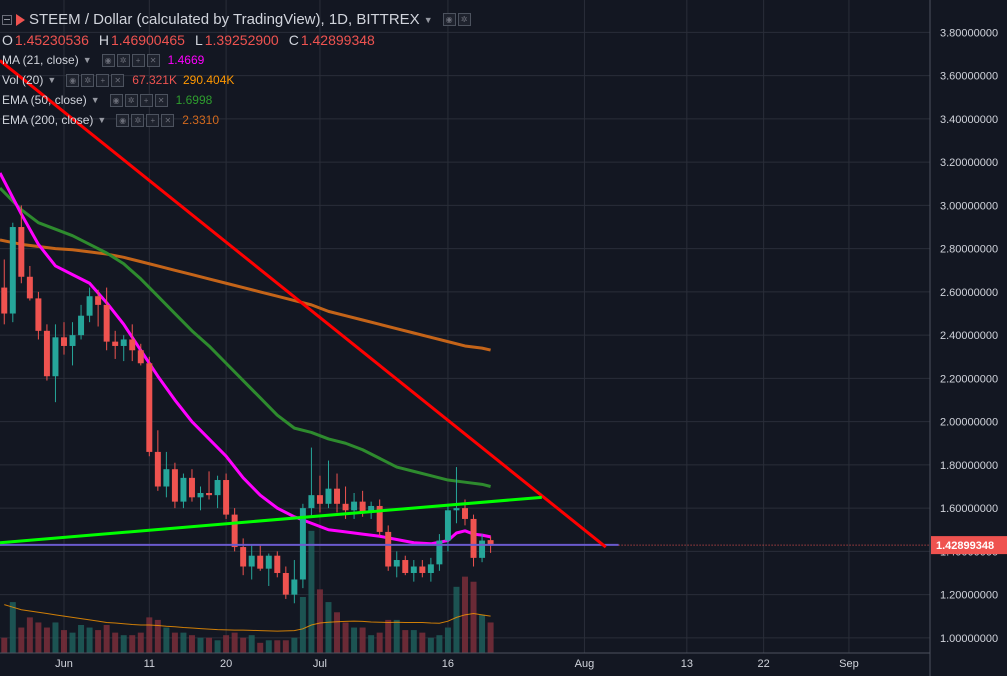 This screenshot has height=676, width=1007. I want to click on indicator-value: 290.404K, so click(209, 80).